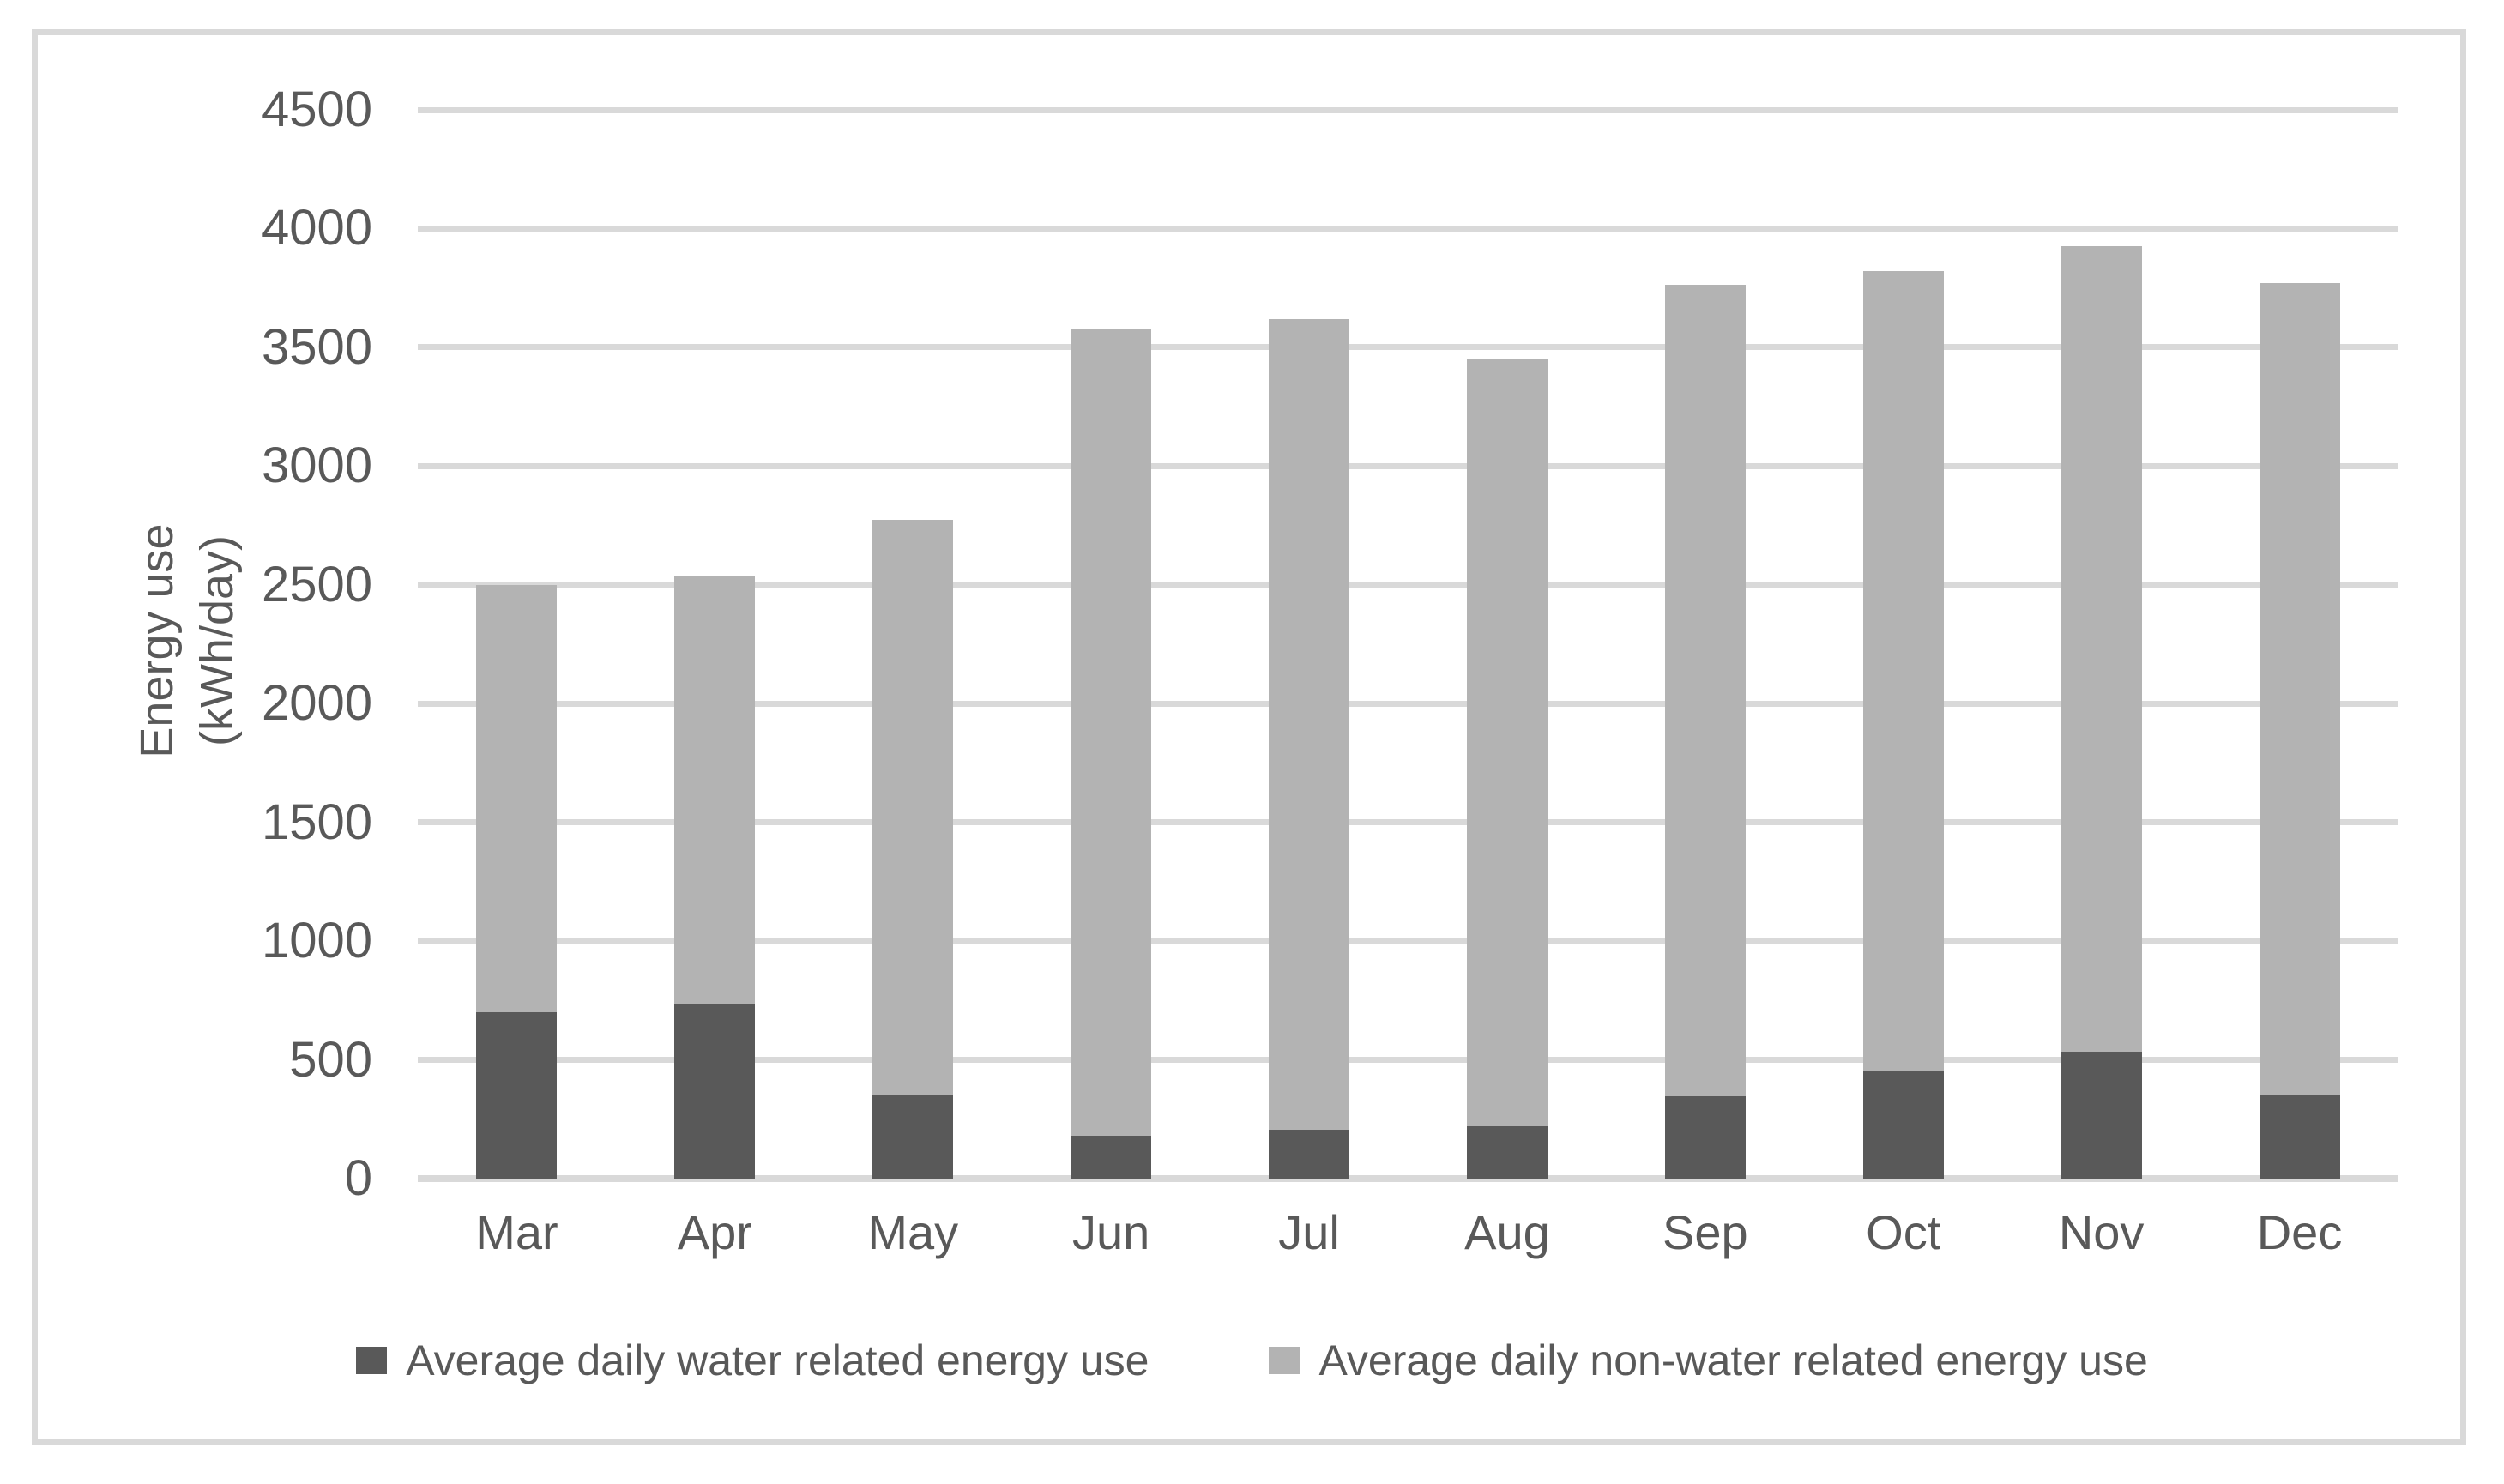  I want to click on bar-dec-water, so click(2299, 1136).